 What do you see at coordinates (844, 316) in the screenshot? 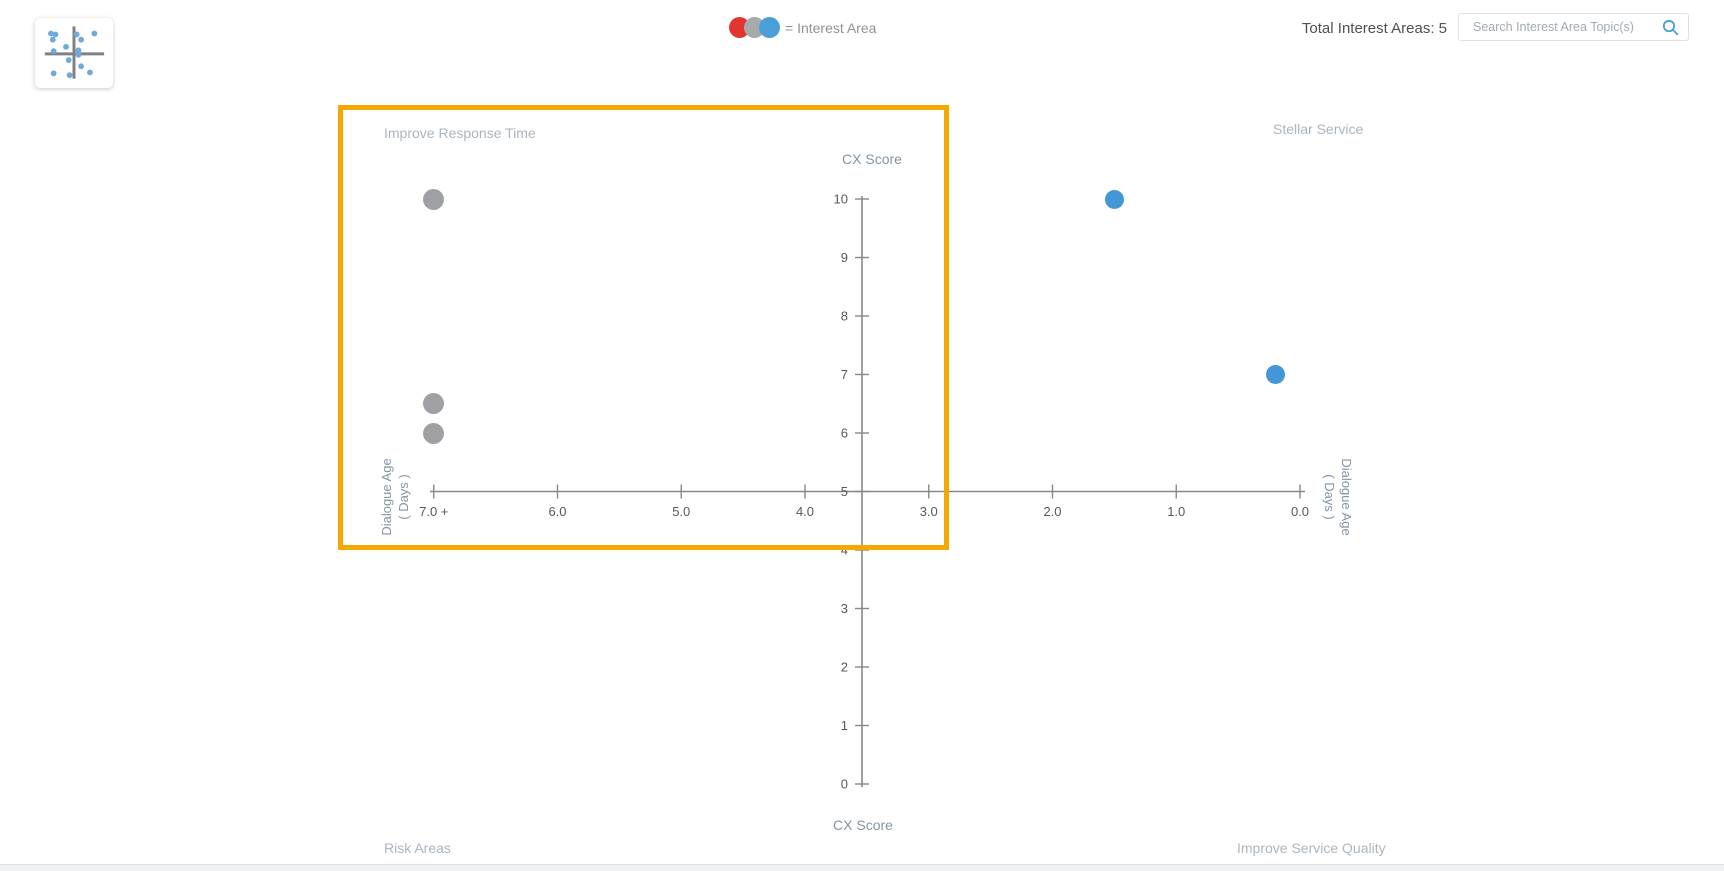
I see `y-tick-label: 8` at bounding box center [844, 316].